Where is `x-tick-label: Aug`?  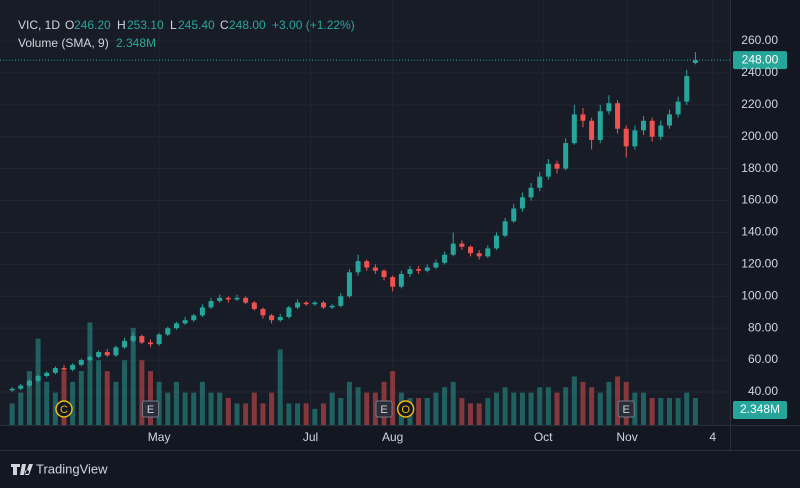
x-tick-label: Aug is located at coordinates (392, 437).